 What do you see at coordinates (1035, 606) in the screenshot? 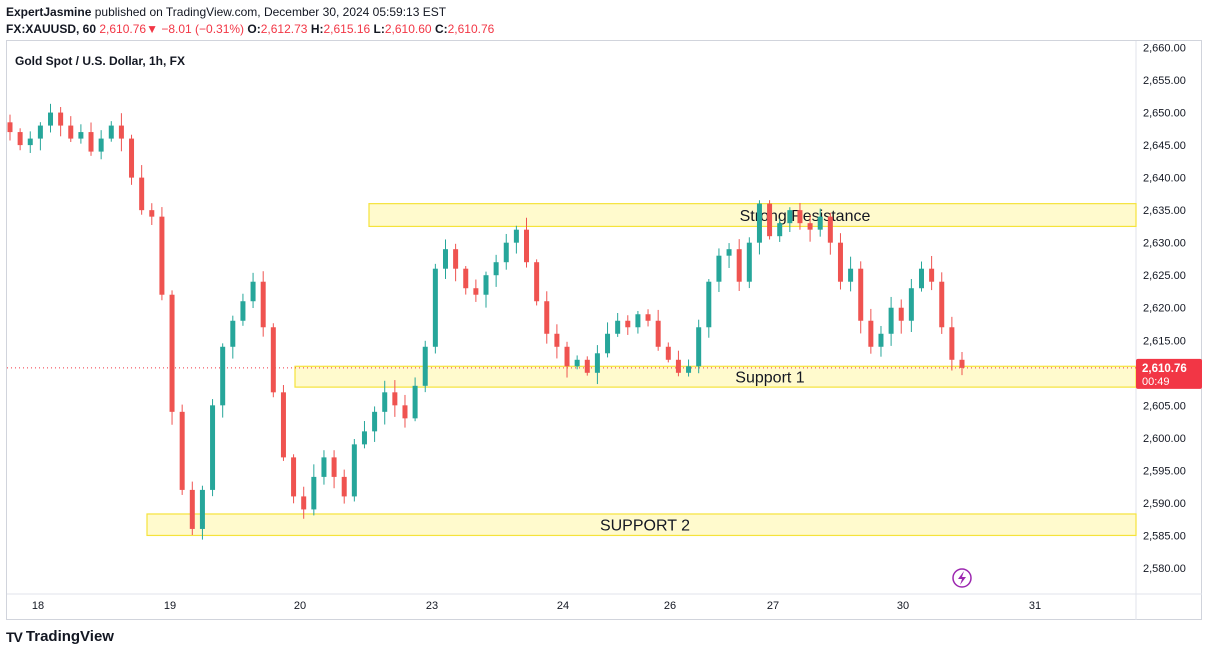
I see `x-tick-label: 31` at bounding box center [1035, 606].